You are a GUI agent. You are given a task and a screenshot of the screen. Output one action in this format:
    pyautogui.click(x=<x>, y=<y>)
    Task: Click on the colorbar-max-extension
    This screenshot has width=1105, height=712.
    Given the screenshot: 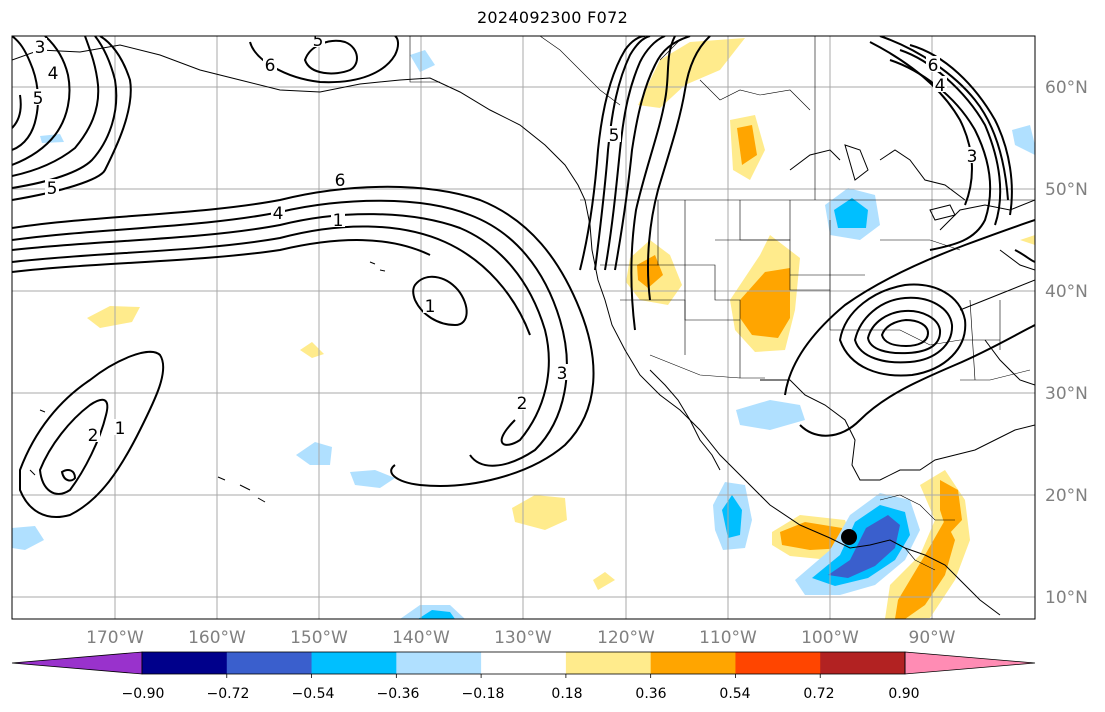 What is the action you would take?
    pyautogui.click(x=970, y=663)
    